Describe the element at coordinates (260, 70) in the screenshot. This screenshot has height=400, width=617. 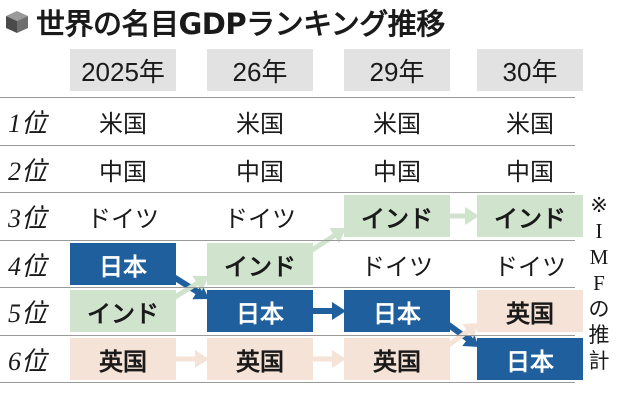
I see `column-header: 26年` at that location.